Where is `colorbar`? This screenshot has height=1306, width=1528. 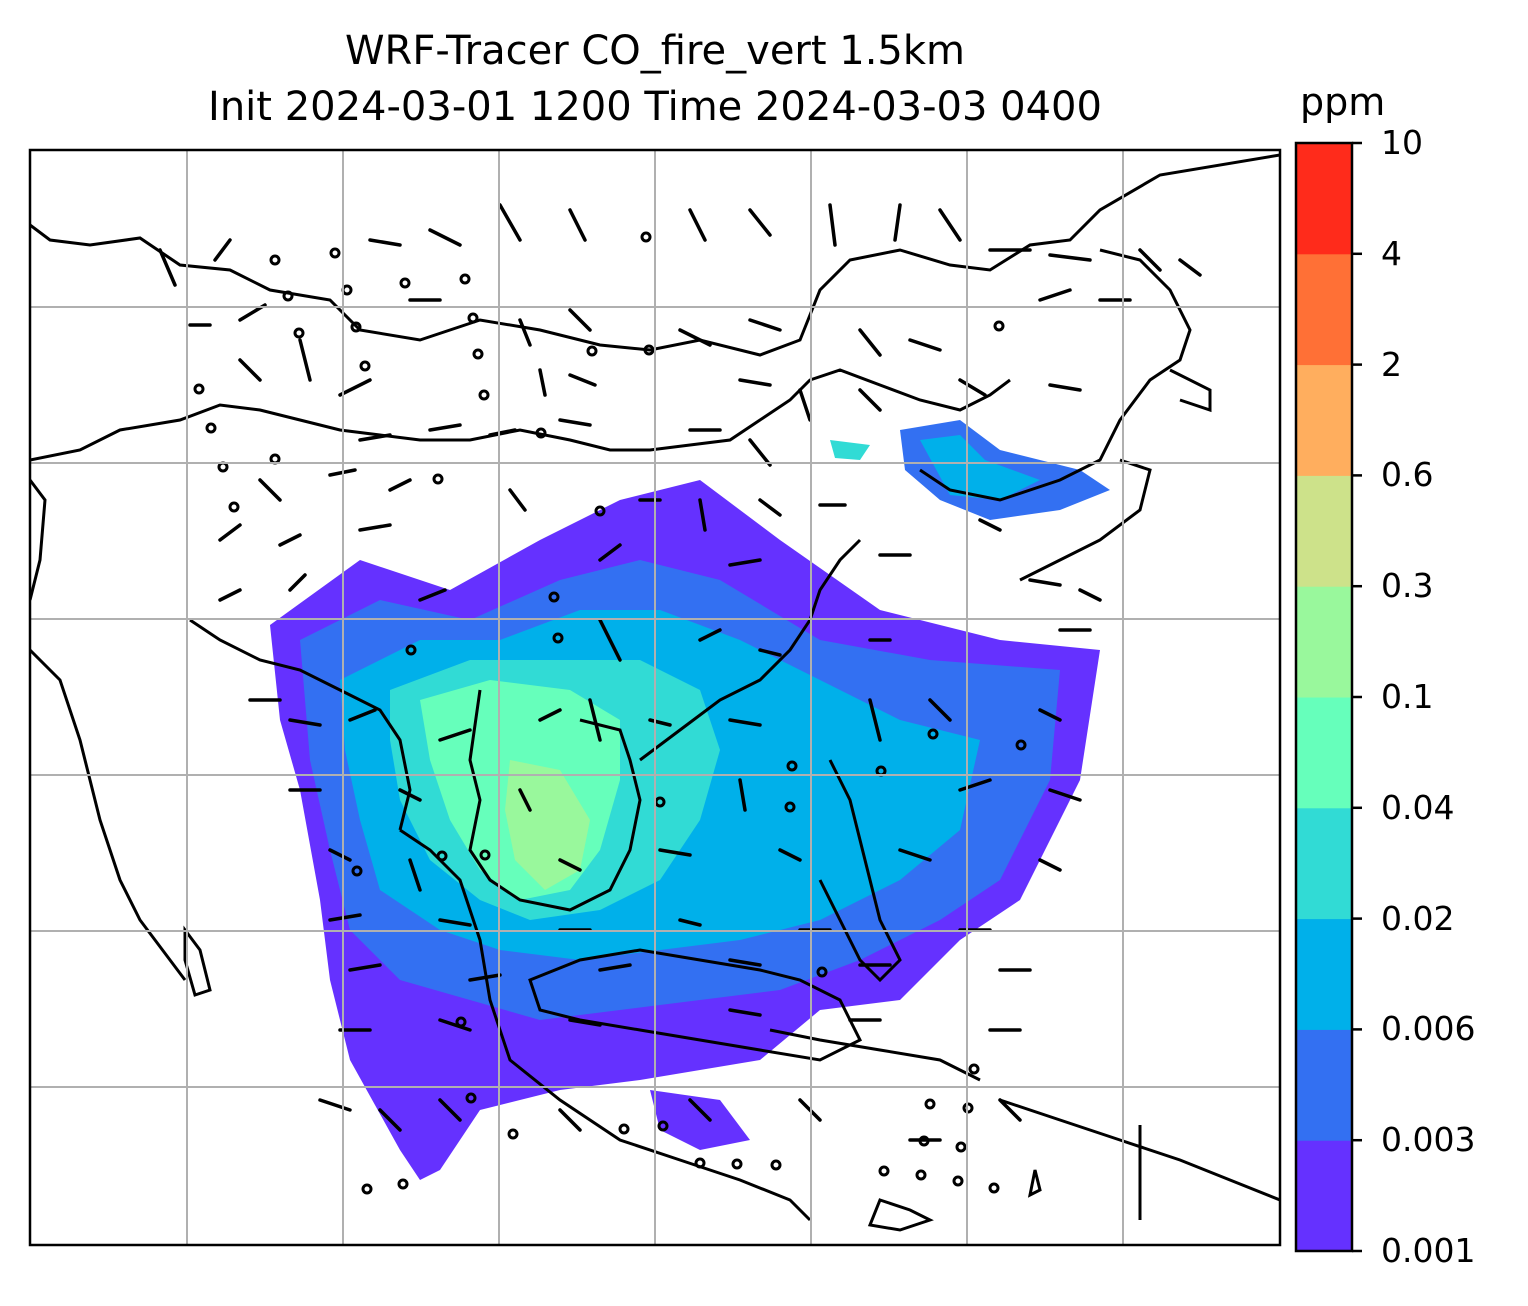
colorbar is located at coordinates (1329, 697).